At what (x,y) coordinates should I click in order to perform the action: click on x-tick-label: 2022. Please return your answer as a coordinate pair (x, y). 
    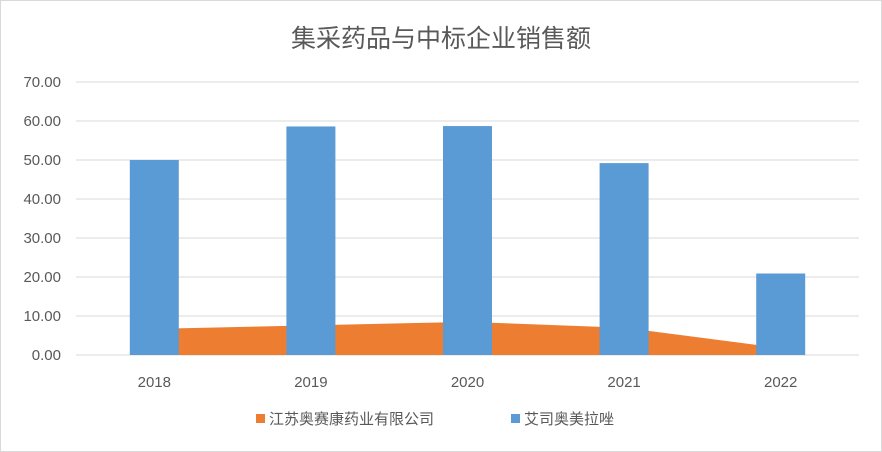
    Looking at the image, I should click on (780, 382).